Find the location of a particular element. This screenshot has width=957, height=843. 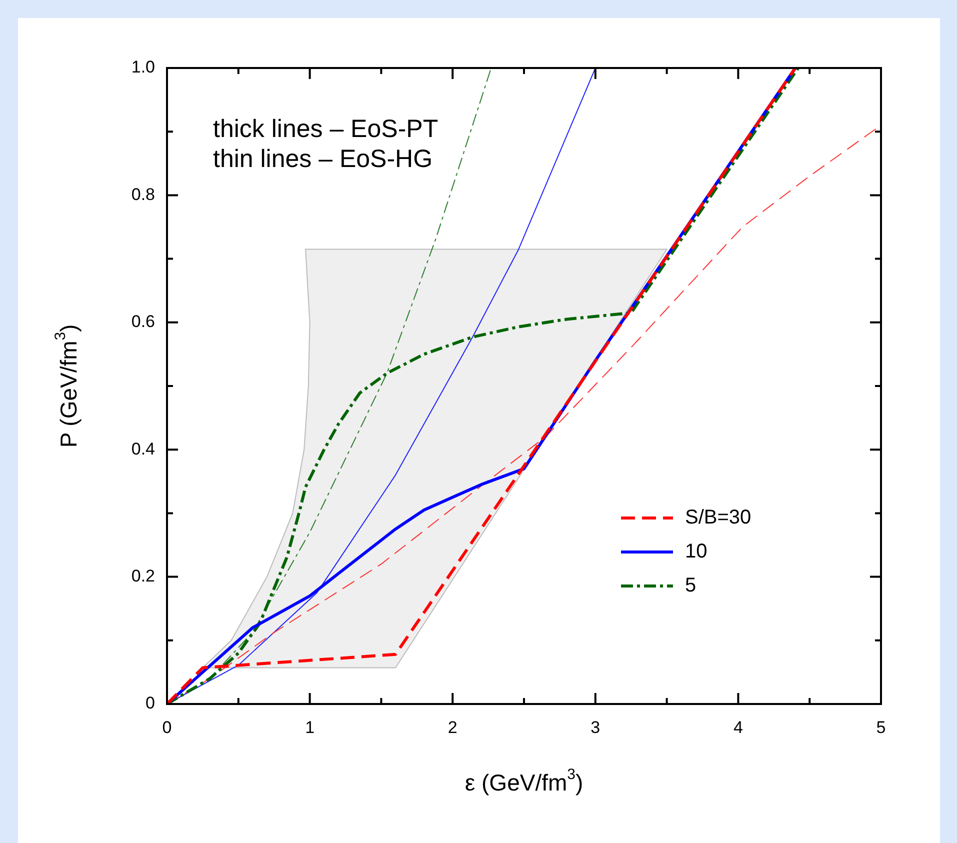

annotation: thick lines – EoS-PT is located at coordinates (325, 128).